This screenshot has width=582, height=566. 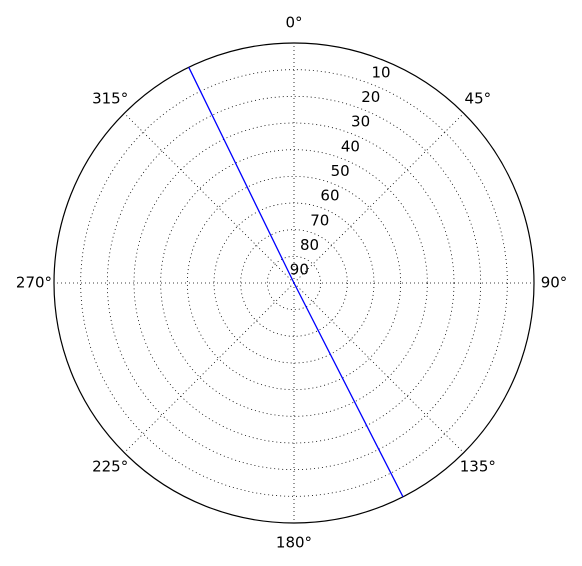 What do you see at coordinates (350, 146) in the screenshot?
I see `y-tick-label: 40` at bounding box center [350, 146].